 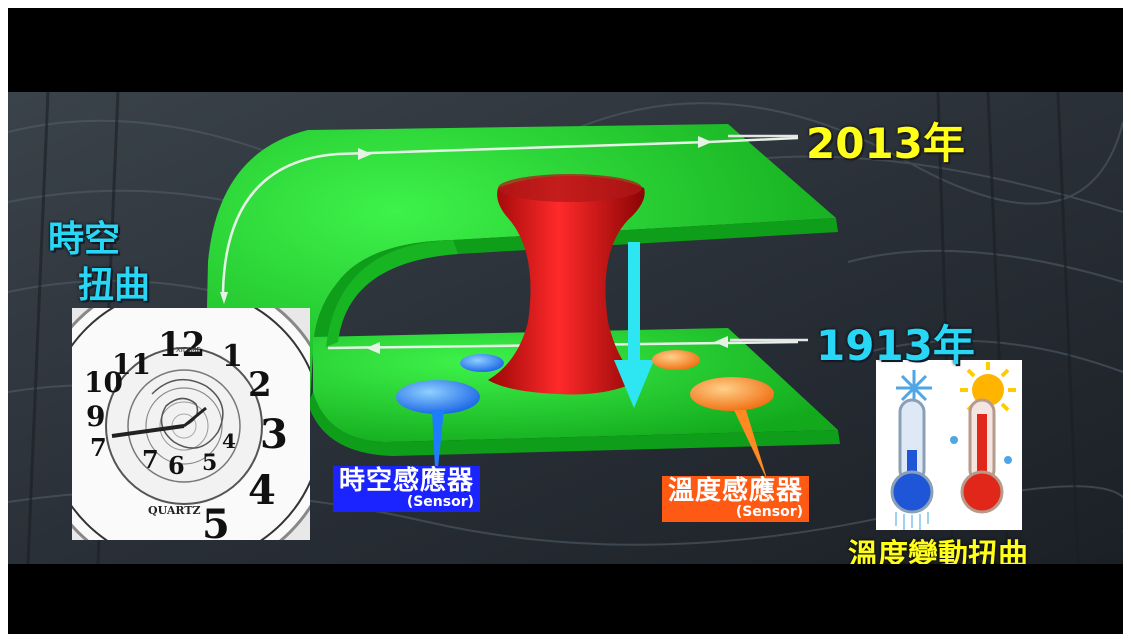 What do you see at coordinates (103, 382) in the screenshot?
I see `svg-text: 10` at bounding box center [103, 382].